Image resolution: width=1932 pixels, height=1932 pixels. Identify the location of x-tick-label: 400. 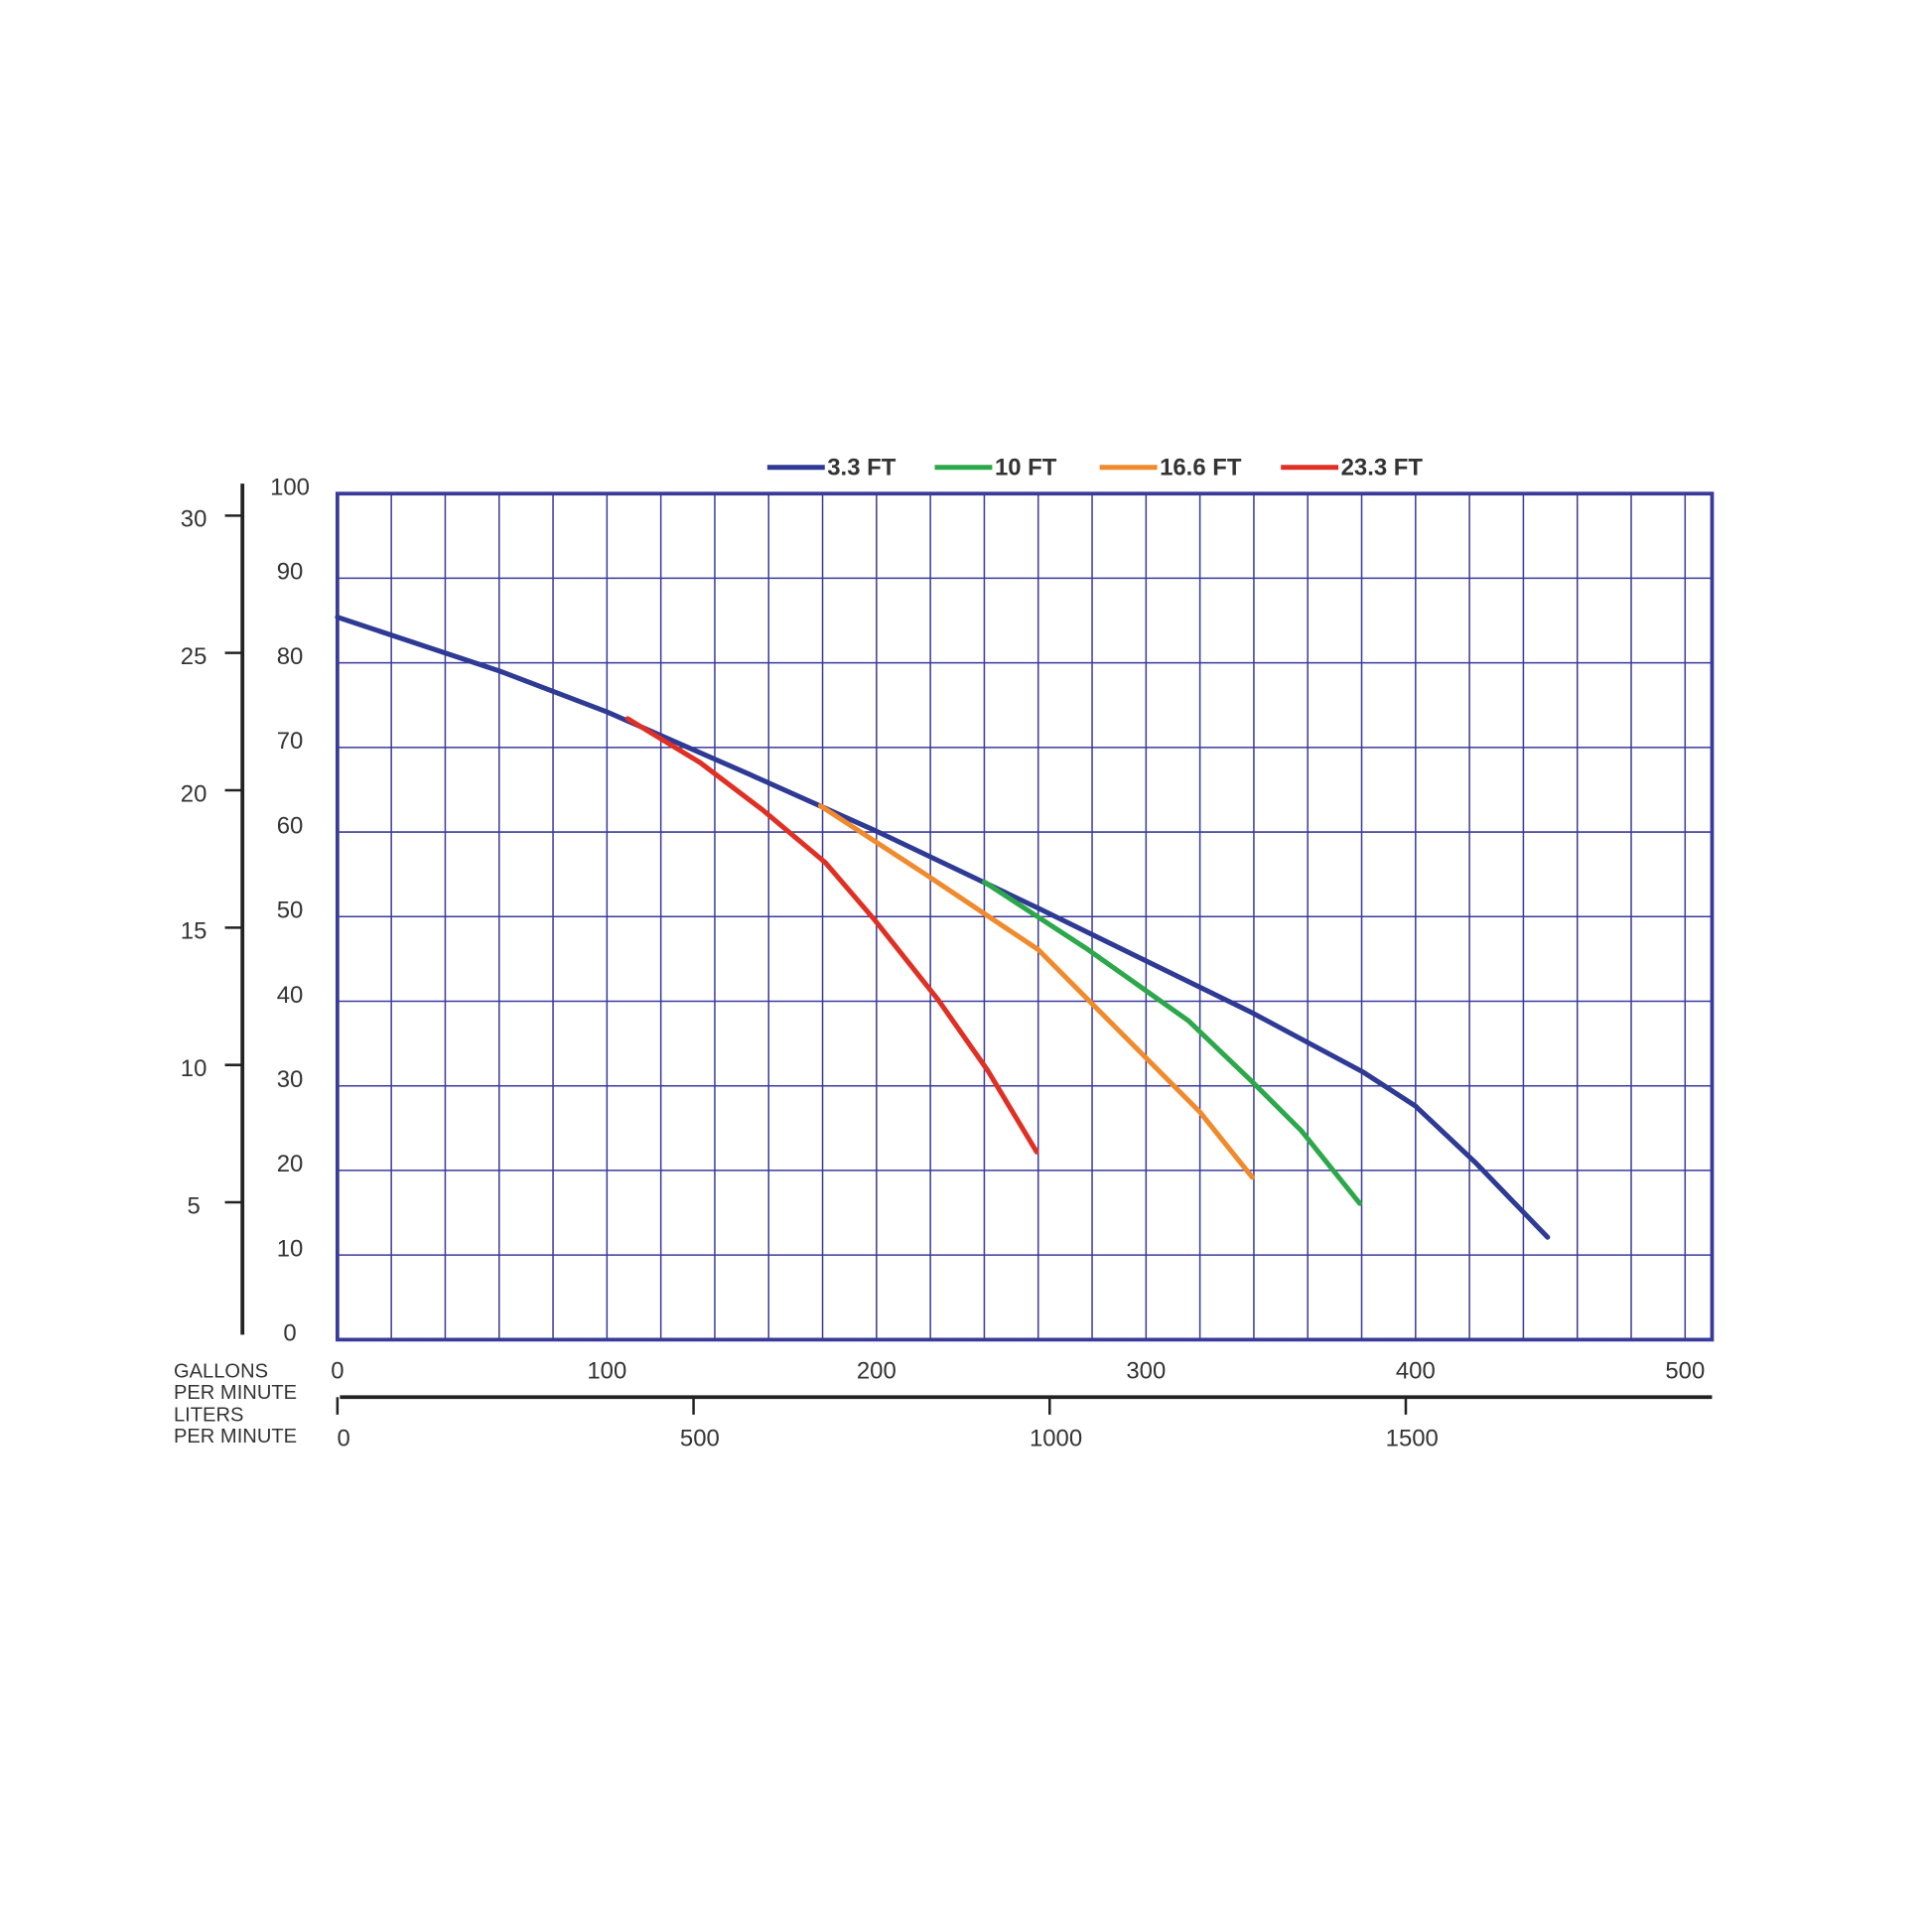
(1416, 1371).